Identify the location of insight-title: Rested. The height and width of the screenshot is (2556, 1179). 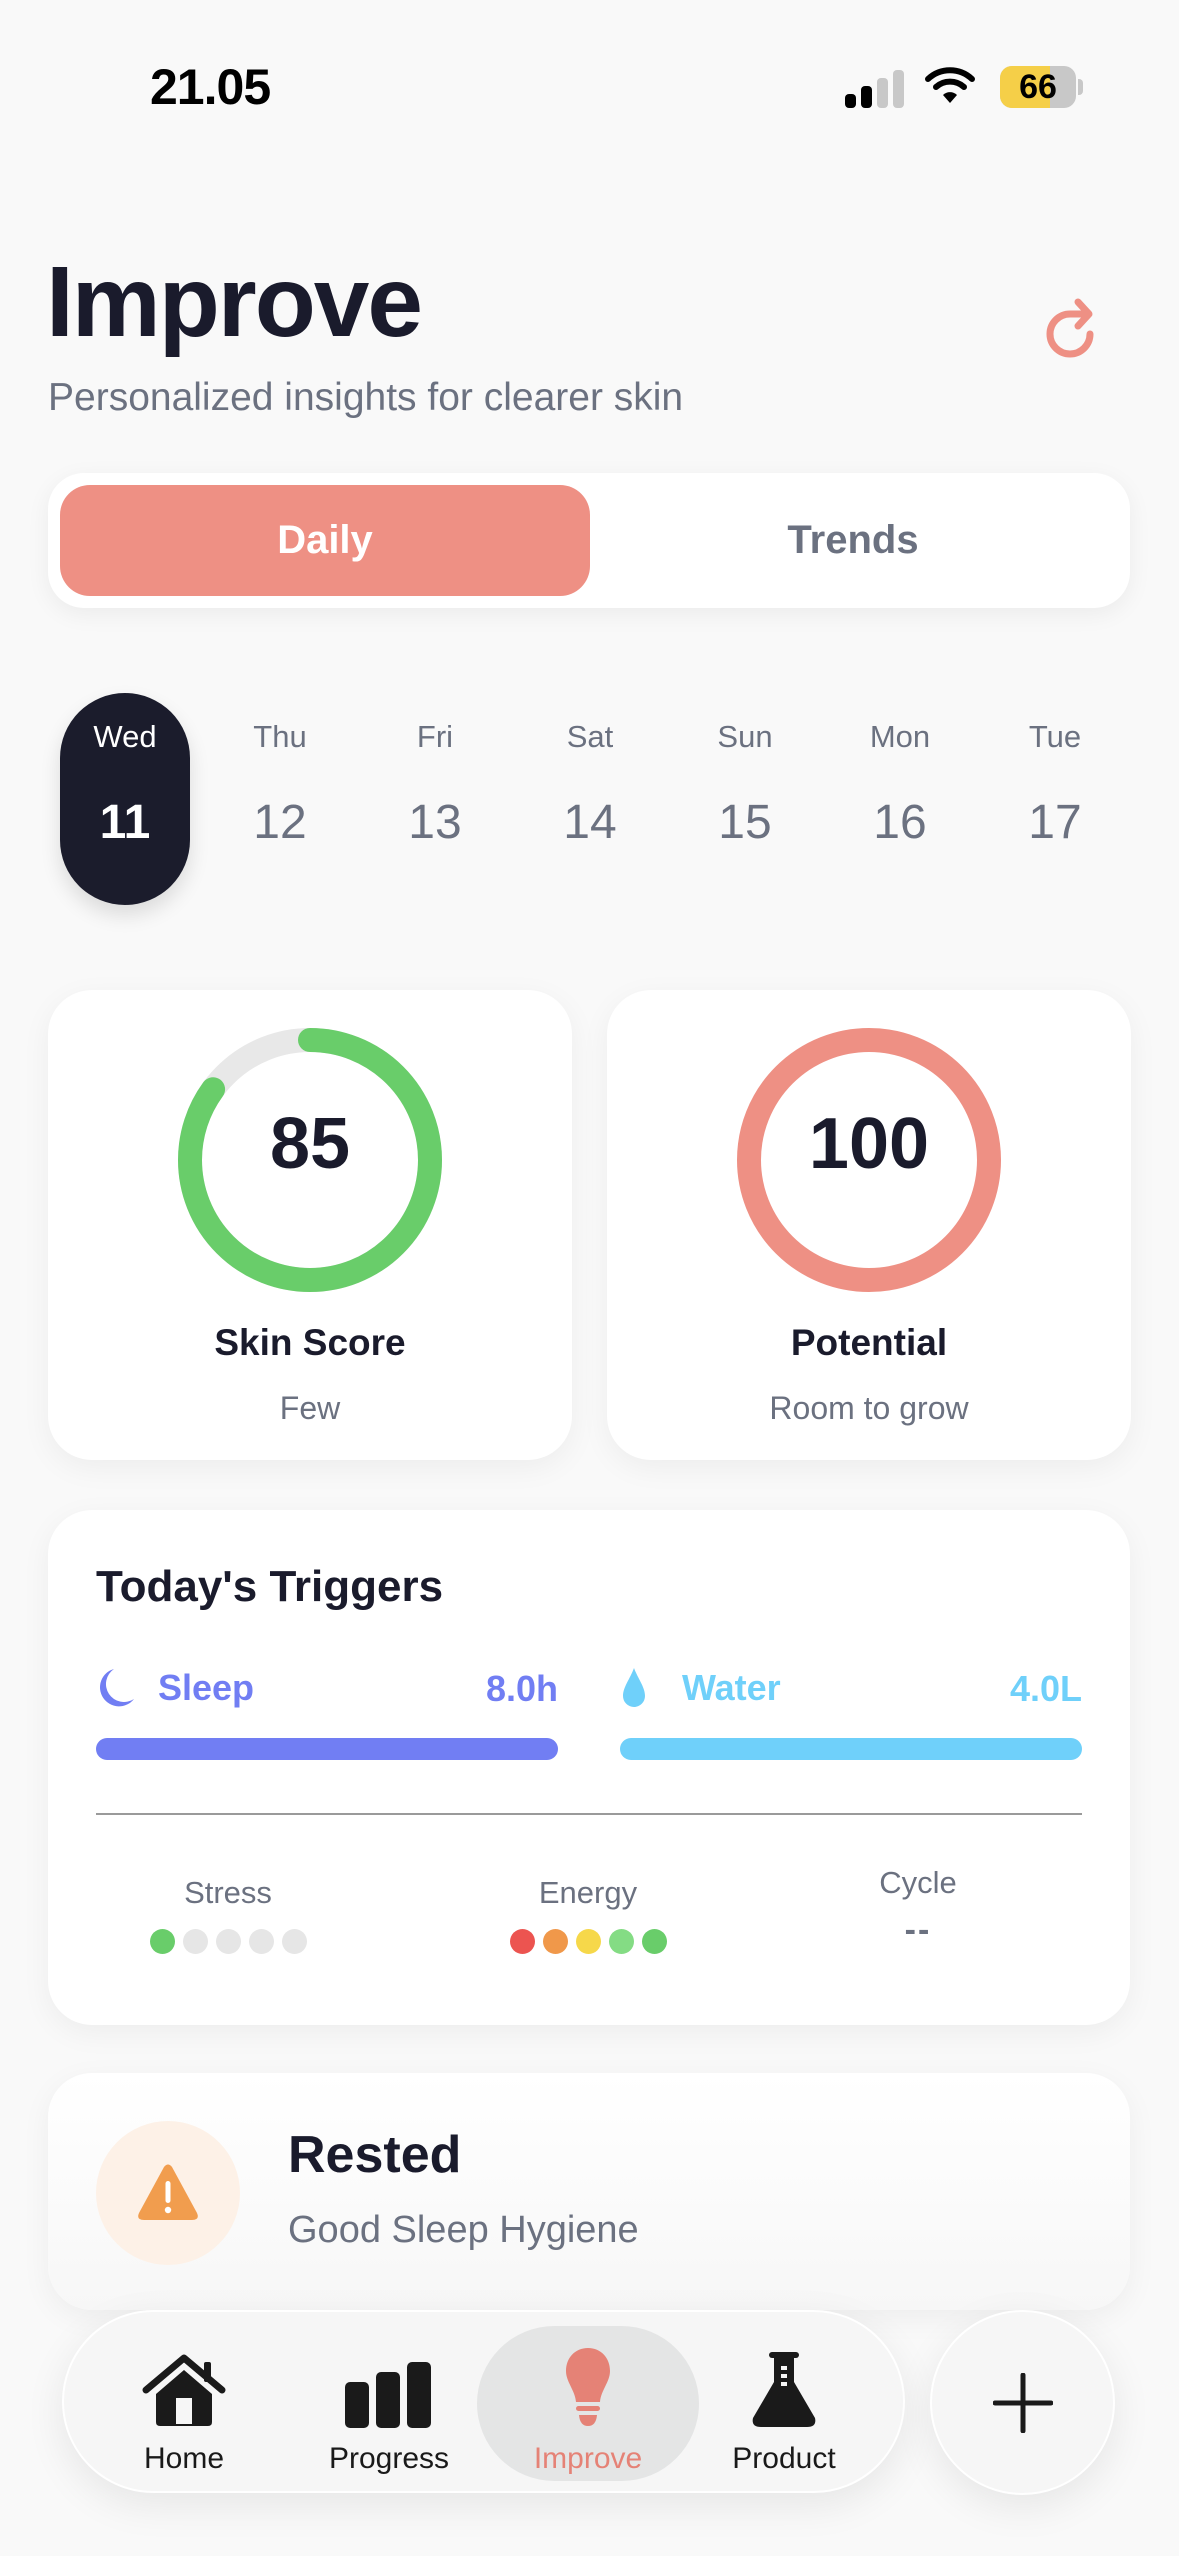
(375, 2155).